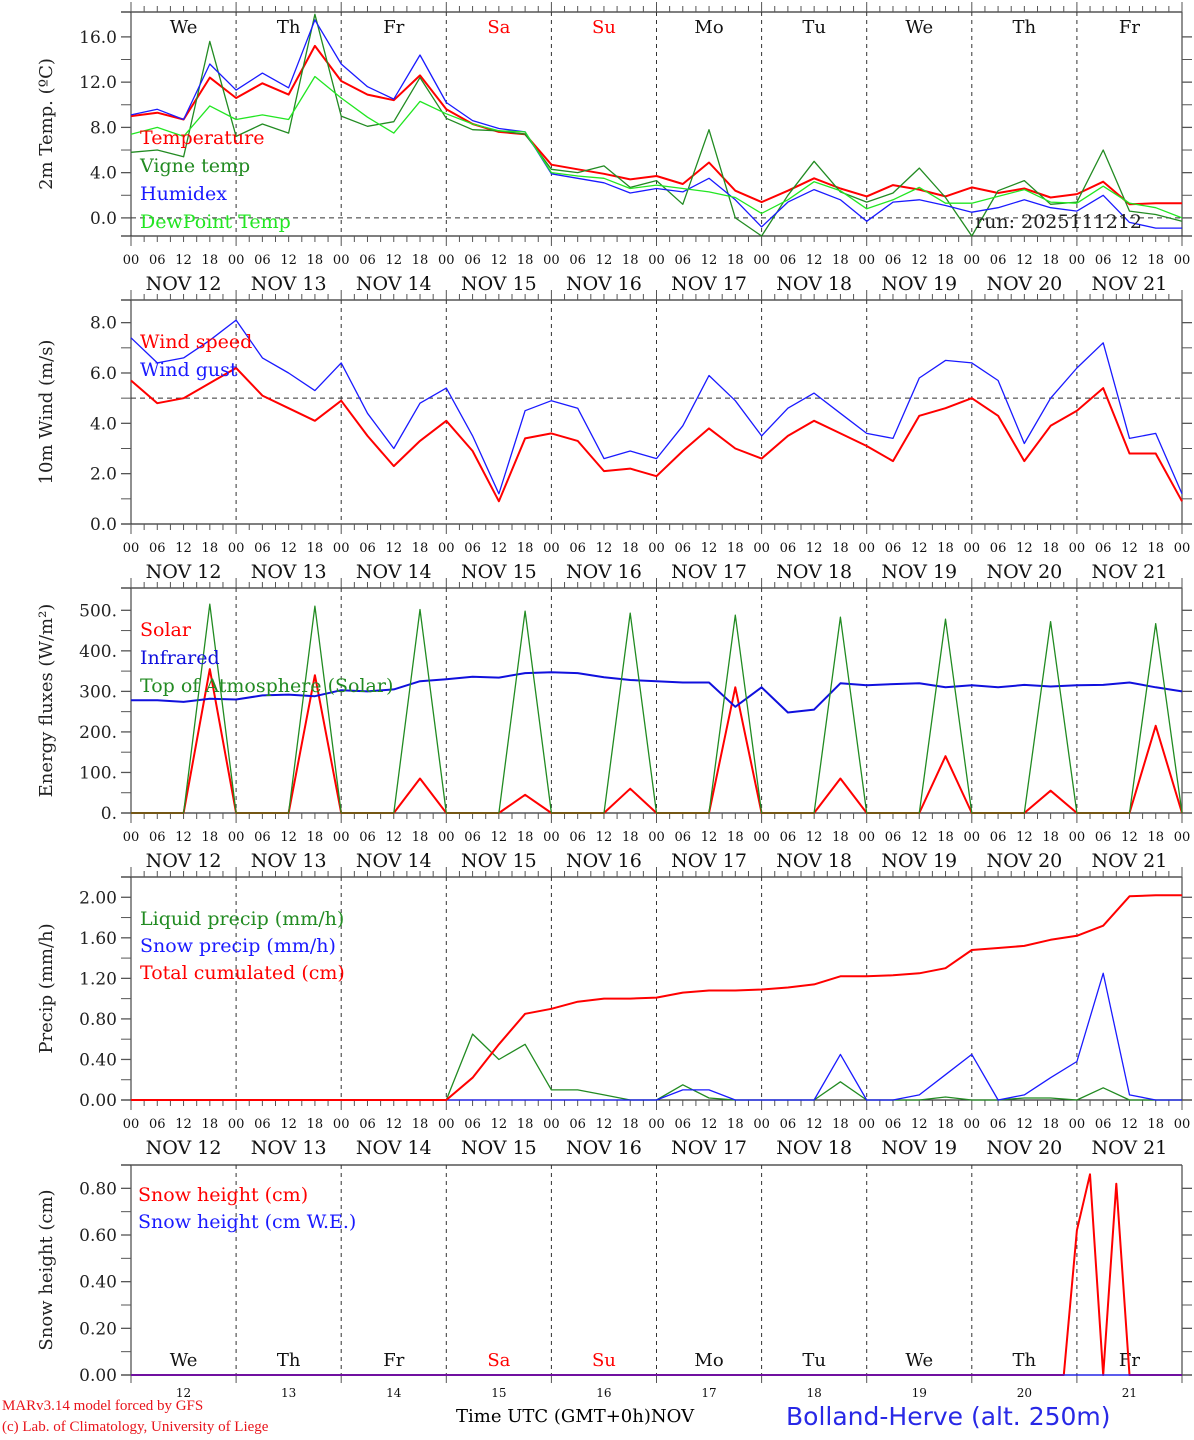 The image size is (1194, 1440). I want to click on weekday-label: Th, so click(1025, 27).